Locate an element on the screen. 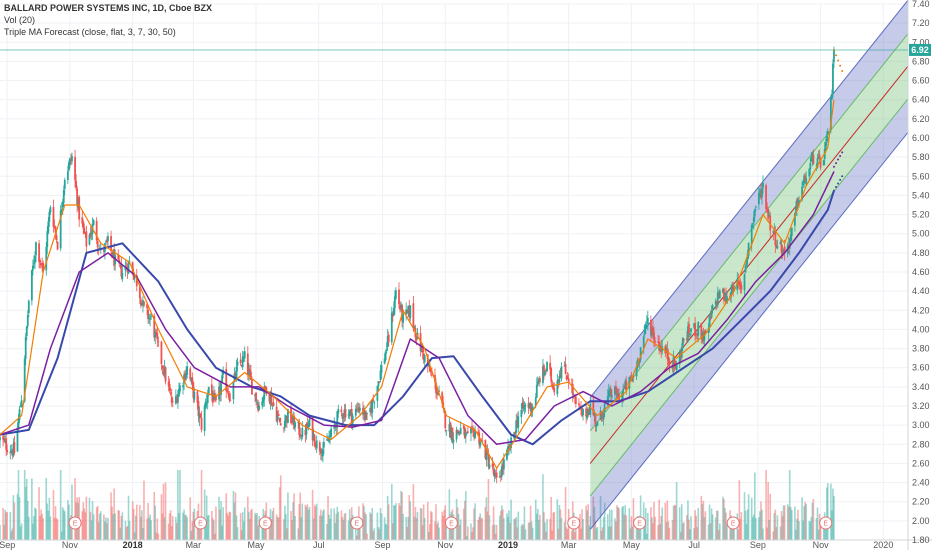 The image size is (932, 550). y-tick-label: 3.80 is located at coordinates (921, 349).